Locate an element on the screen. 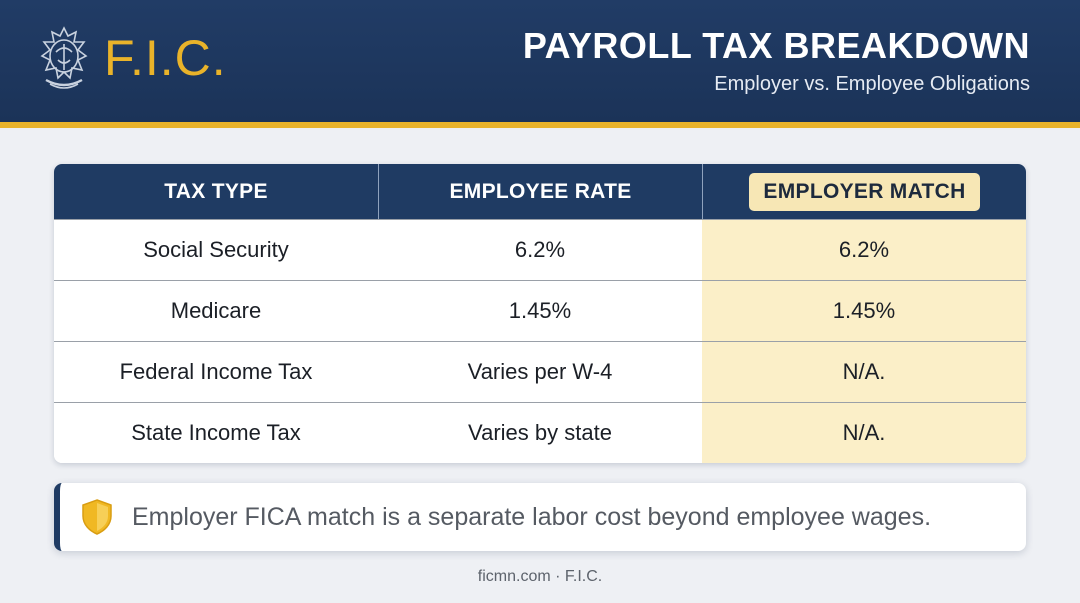 The width and height of the screenshot is (1080, 603). table-row: Medicare 1.45% 1.45% is located at coordinates (540, 310).